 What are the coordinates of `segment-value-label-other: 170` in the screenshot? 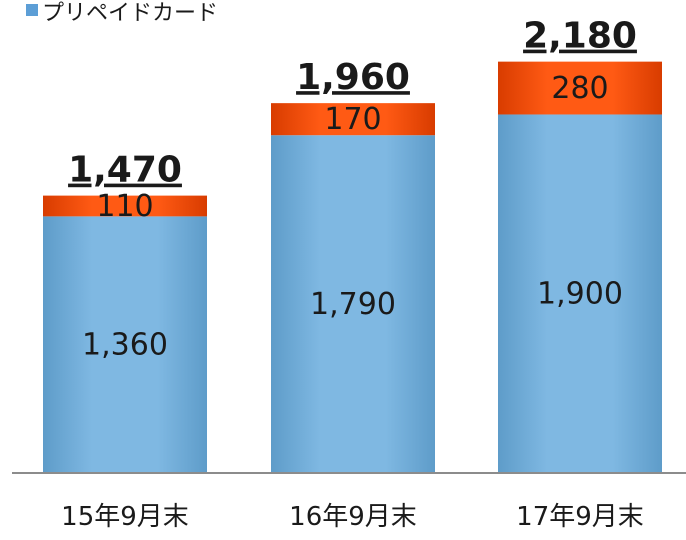 It's located at (352, 119).